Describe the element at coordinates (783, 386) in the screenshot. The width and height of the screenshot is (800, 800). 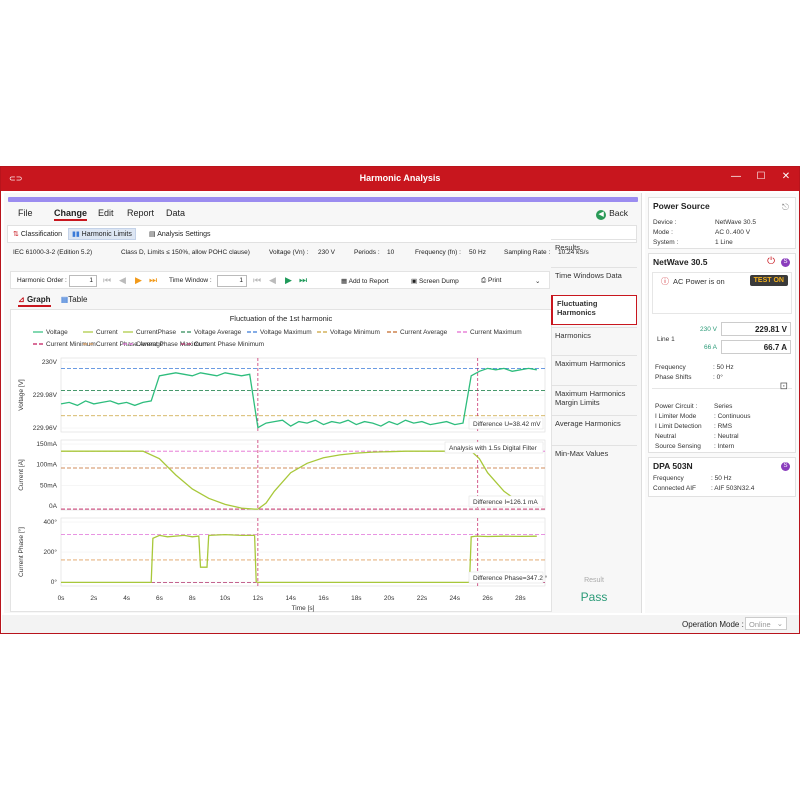
I see `device-link-icon: ⊡` at that location.